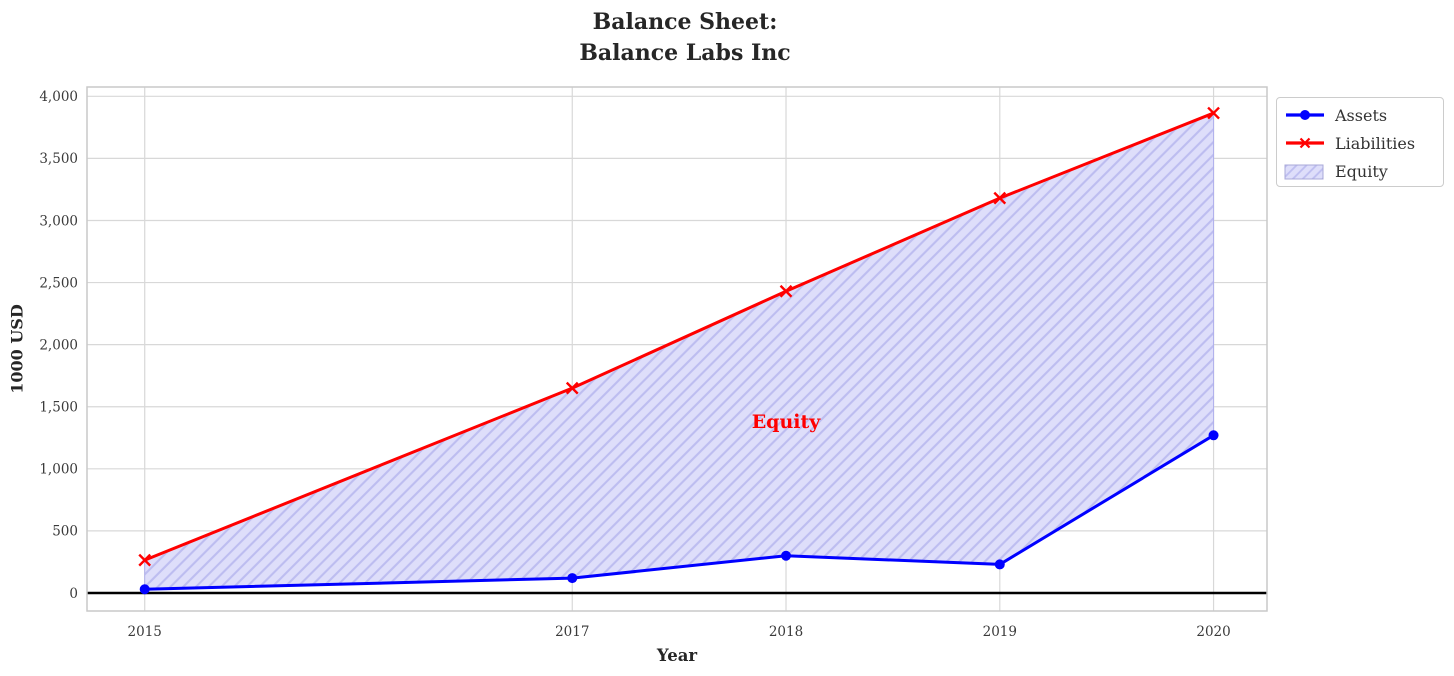  Describe the element at coordinates (1375, 143) in the screenshot. I see `legend-label-liabilities: Liabilities` at that location.